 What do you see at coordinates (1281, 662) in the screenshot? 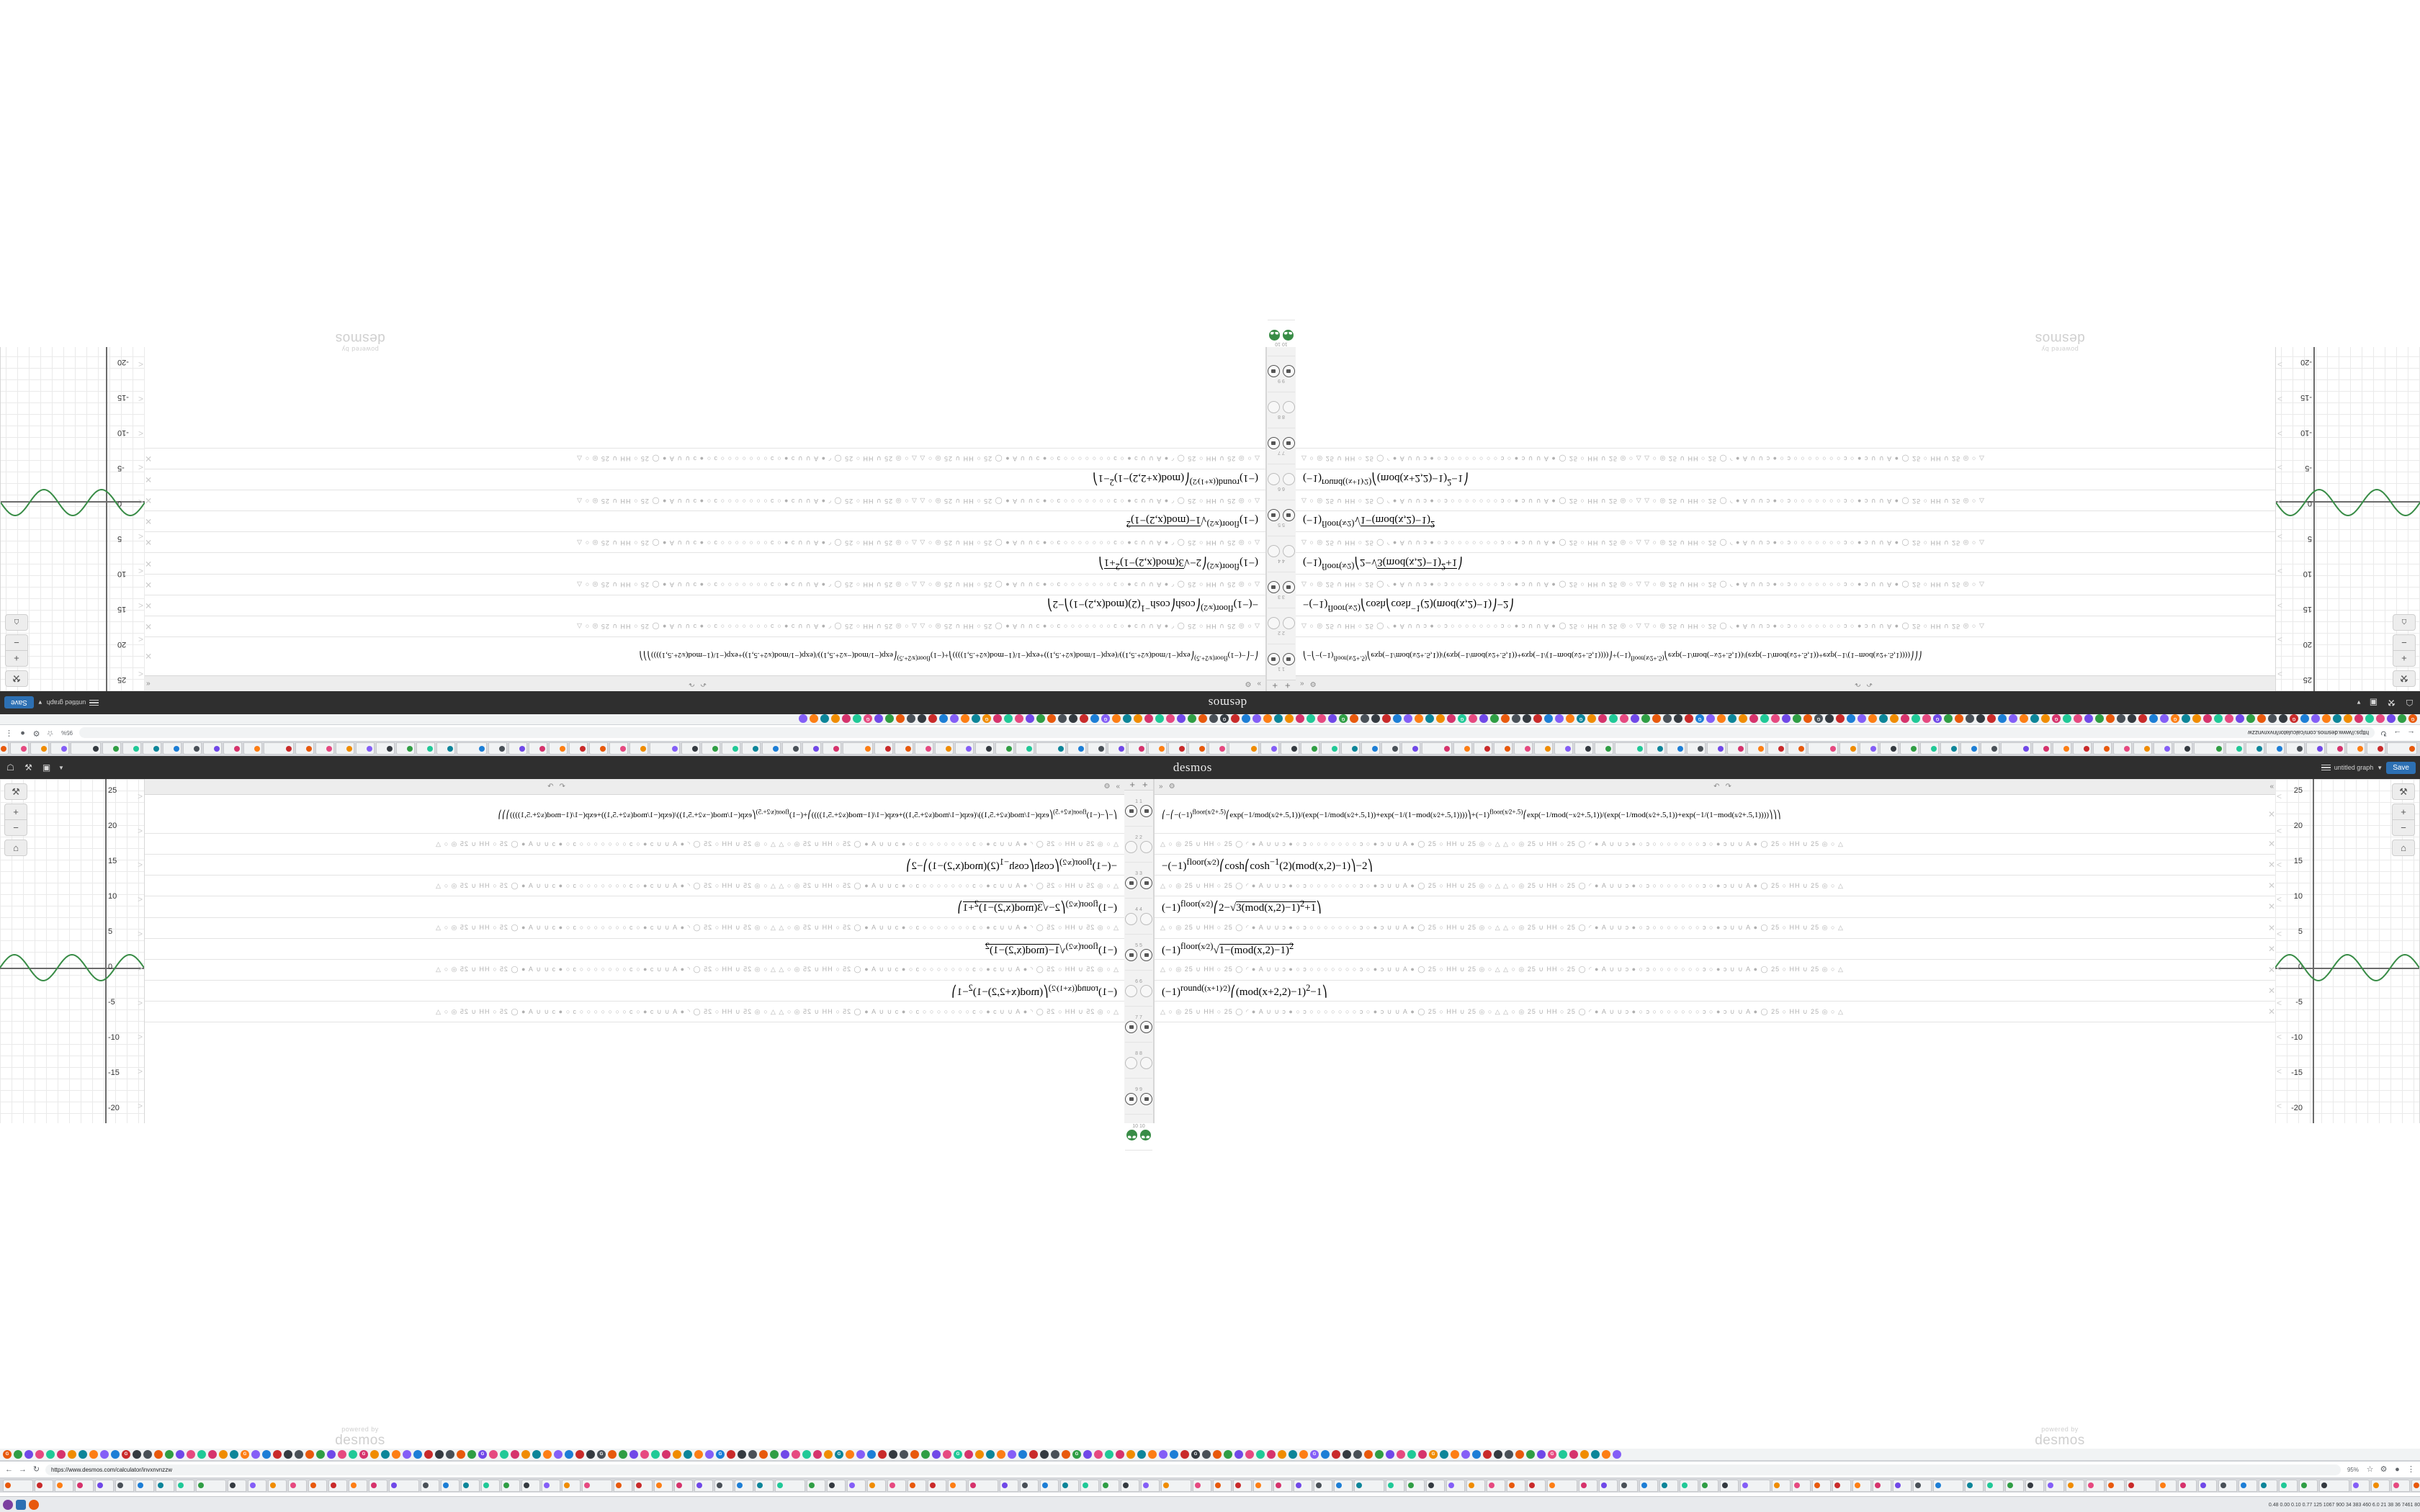
I see `rail-cell: 1 1` at bounding box center [1281, 662].